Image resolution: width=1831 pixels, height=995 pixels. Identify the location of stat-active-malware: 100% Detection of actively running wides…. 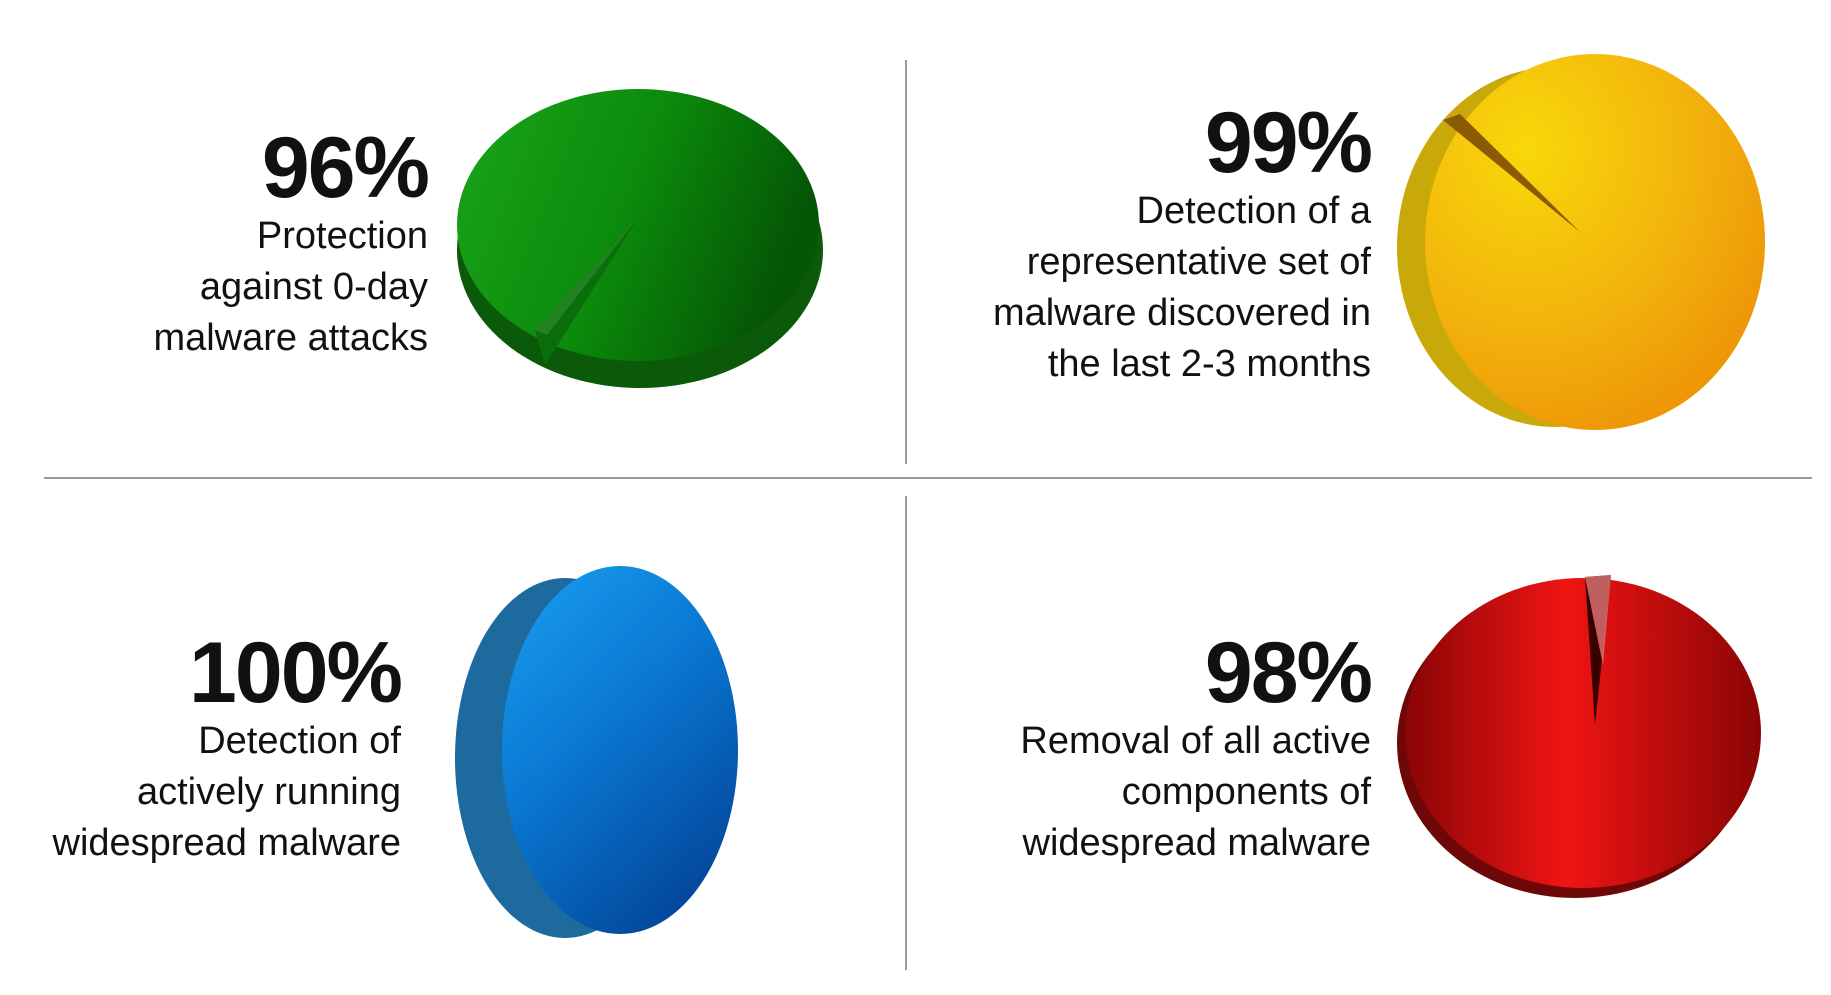
(227, 747).